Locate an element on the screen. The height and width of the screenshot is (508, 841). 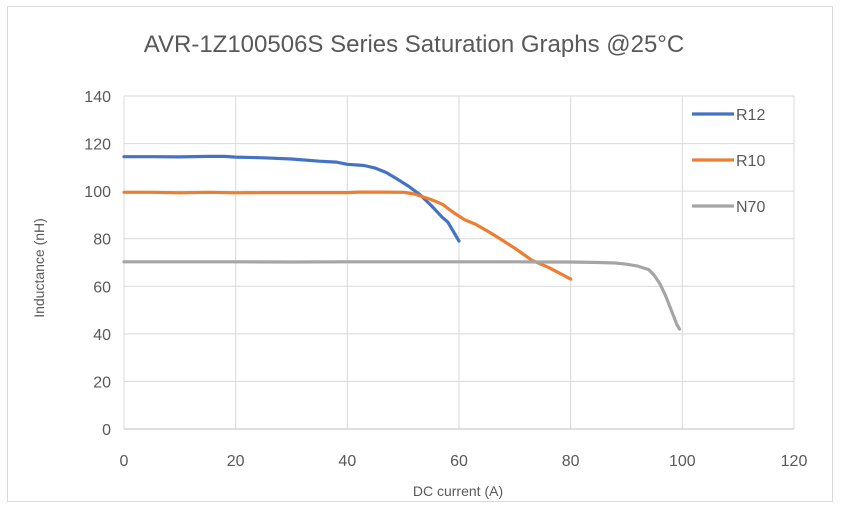
x-tick-label: 40 is located at coordinates (347, 461).